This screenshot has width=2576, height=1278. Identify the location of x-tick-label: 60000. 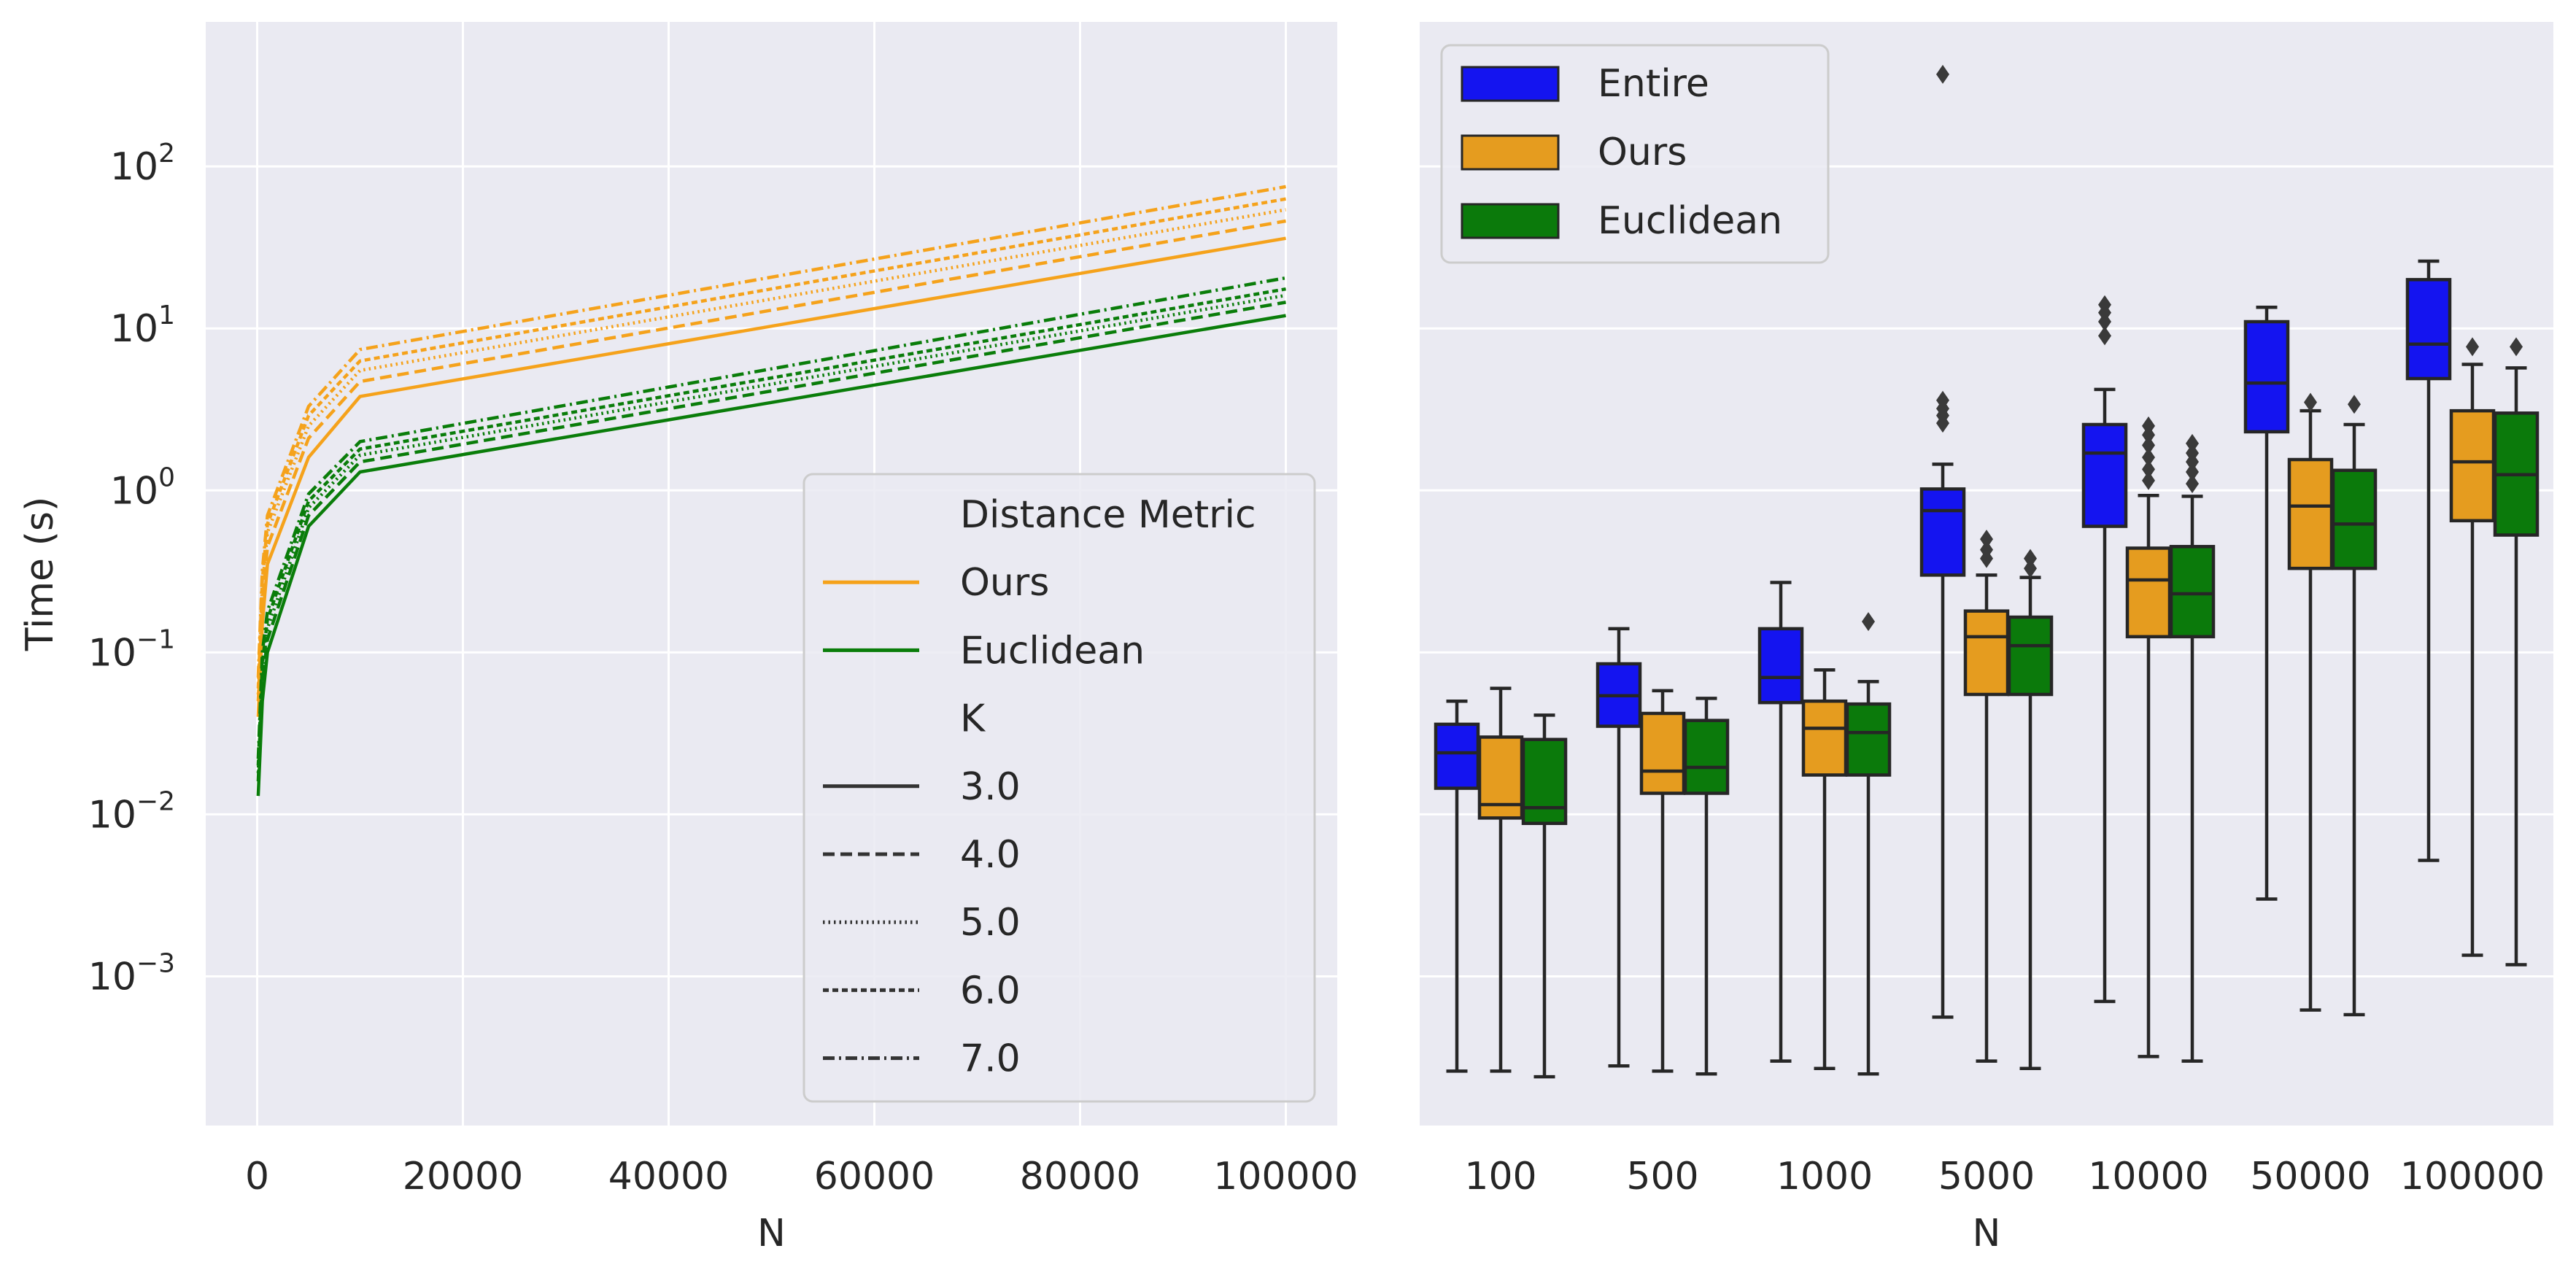
(874, 1176).